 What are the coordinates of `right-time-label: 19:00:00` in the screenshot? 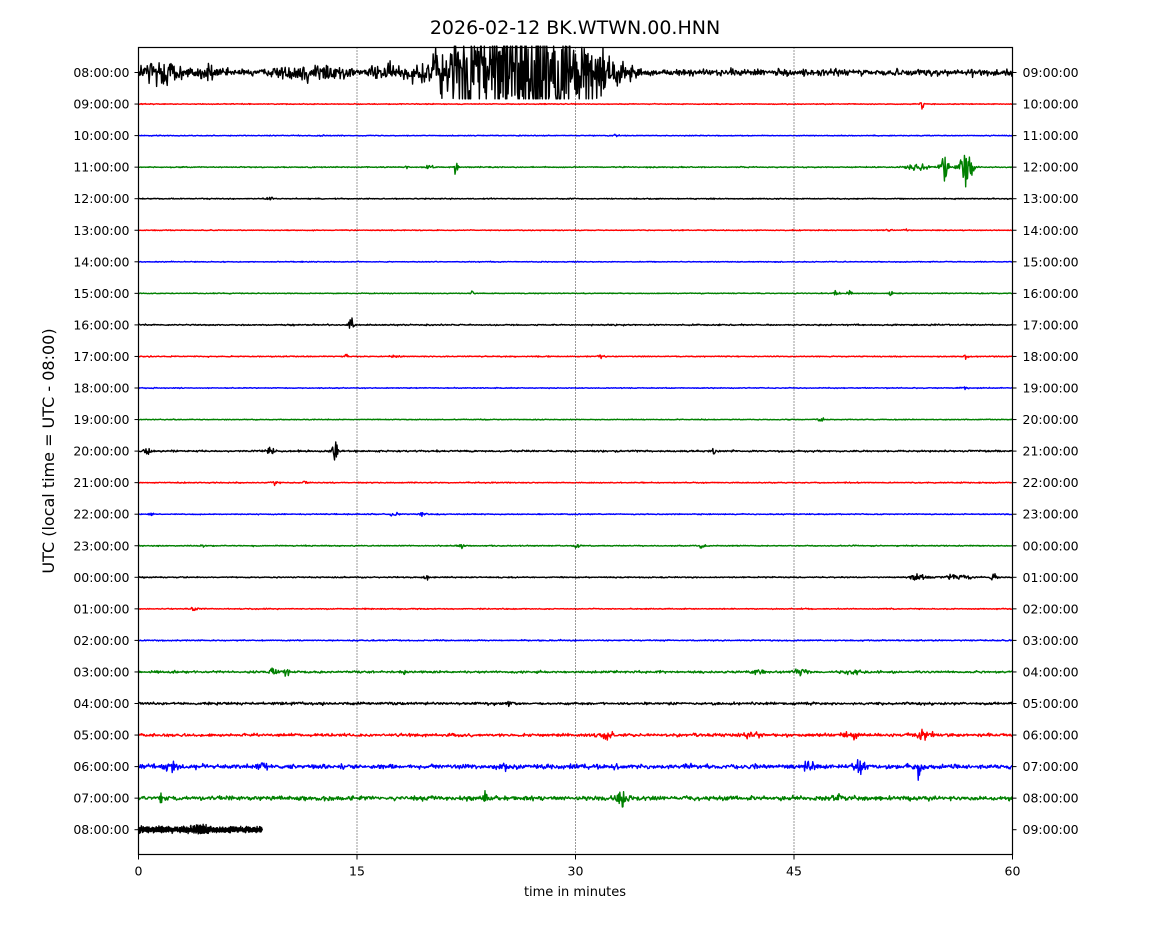 It's located at (1051, 388).